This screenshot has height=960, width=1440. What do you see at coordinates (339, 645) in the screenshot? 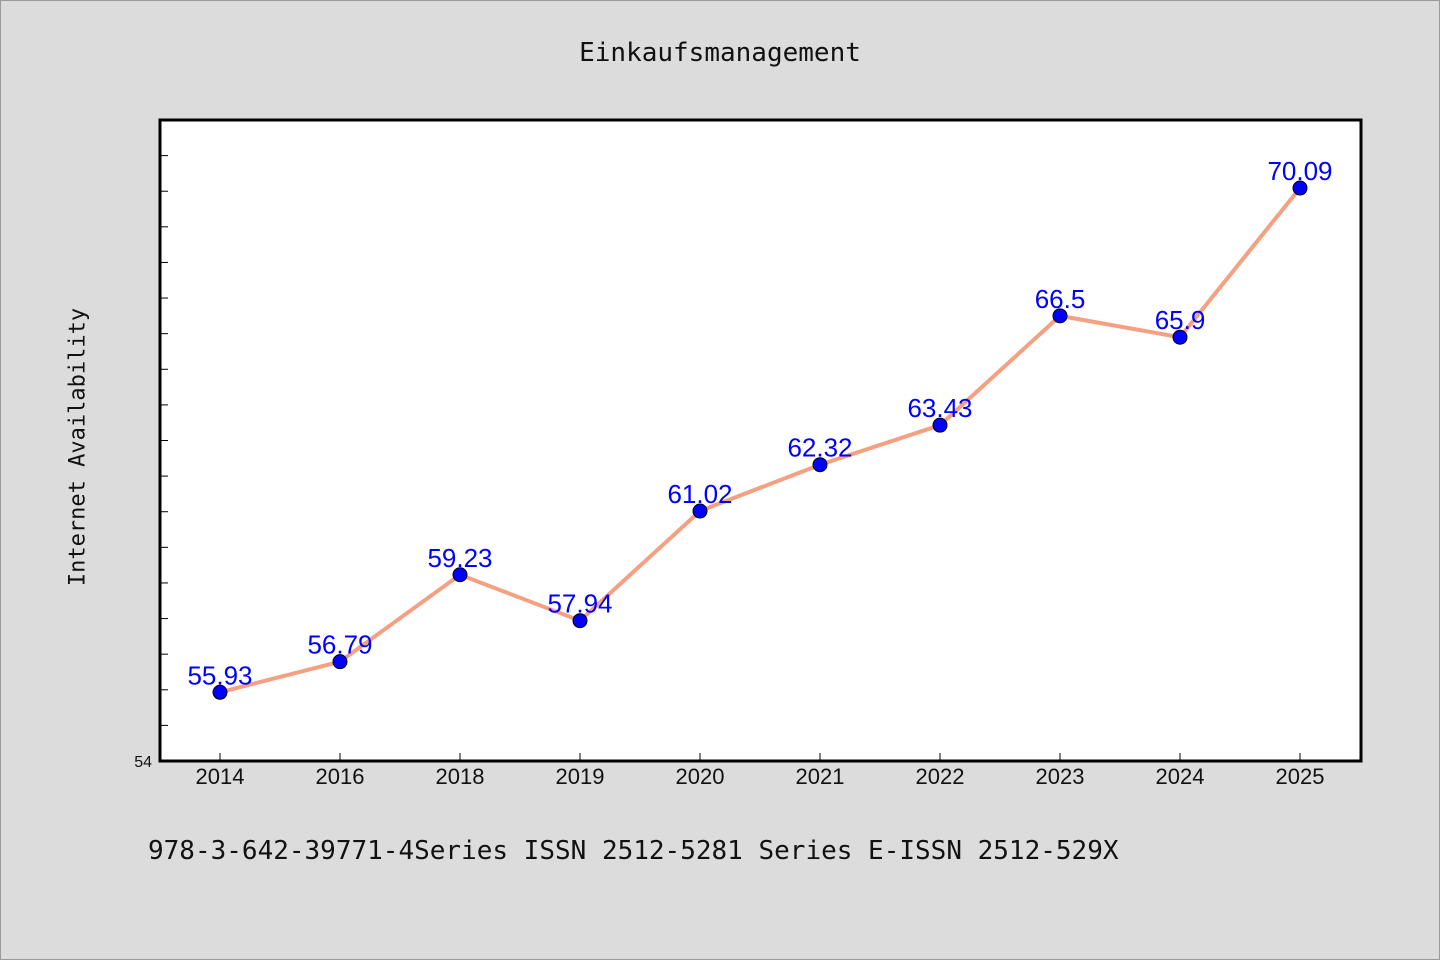
I see `data-label: 56.79` at bounding box center [339, 645].